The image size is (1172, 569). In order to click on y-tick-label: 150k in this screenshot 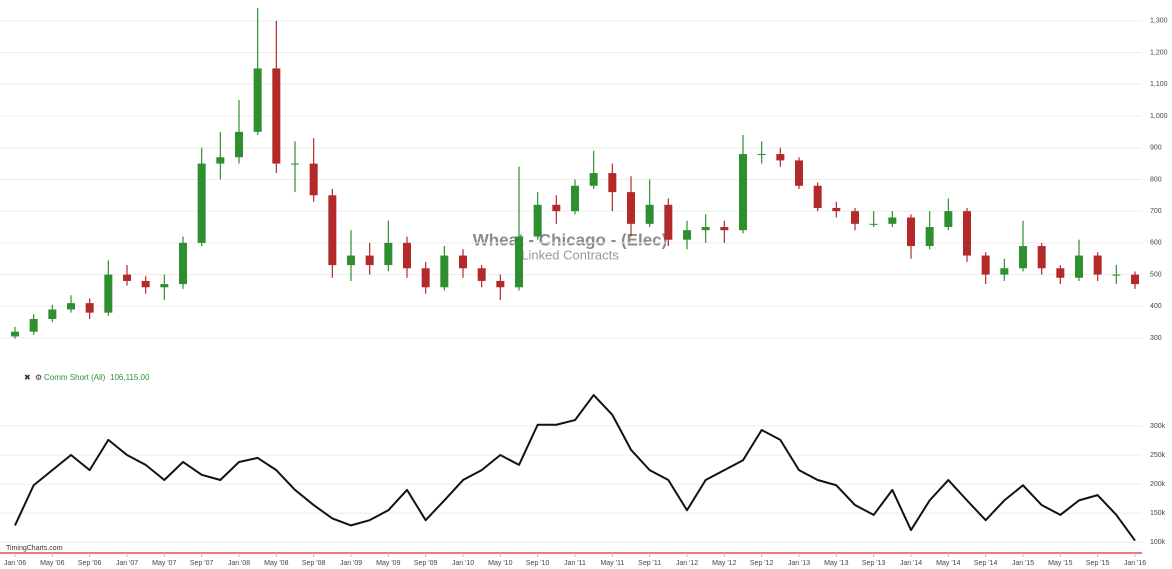, I will do `click(1158, 513)`.